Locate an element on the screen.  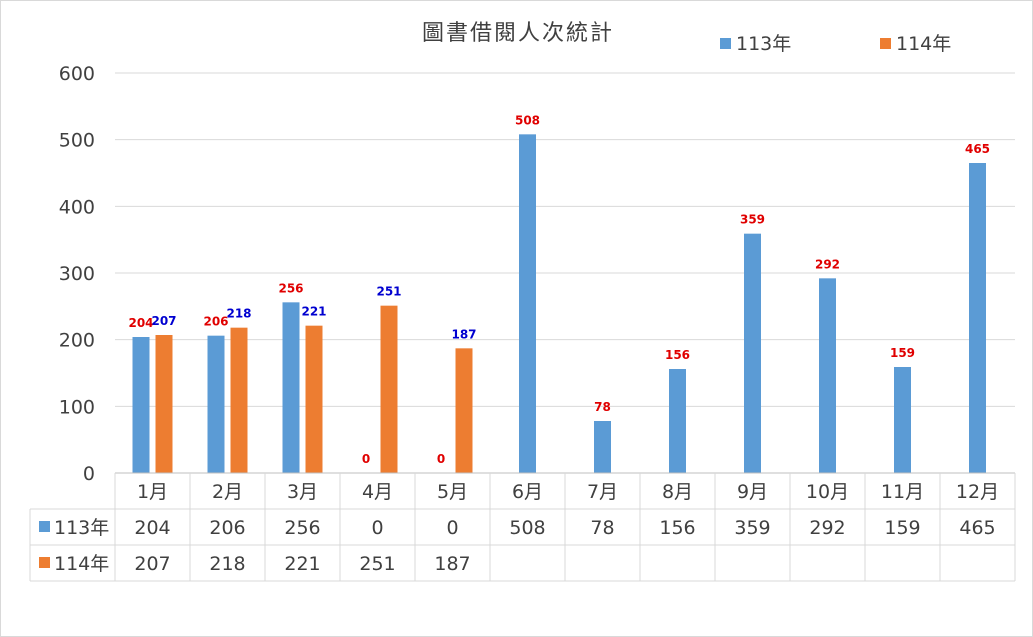
table-cell: 218 is located at coordinates (227, 564).